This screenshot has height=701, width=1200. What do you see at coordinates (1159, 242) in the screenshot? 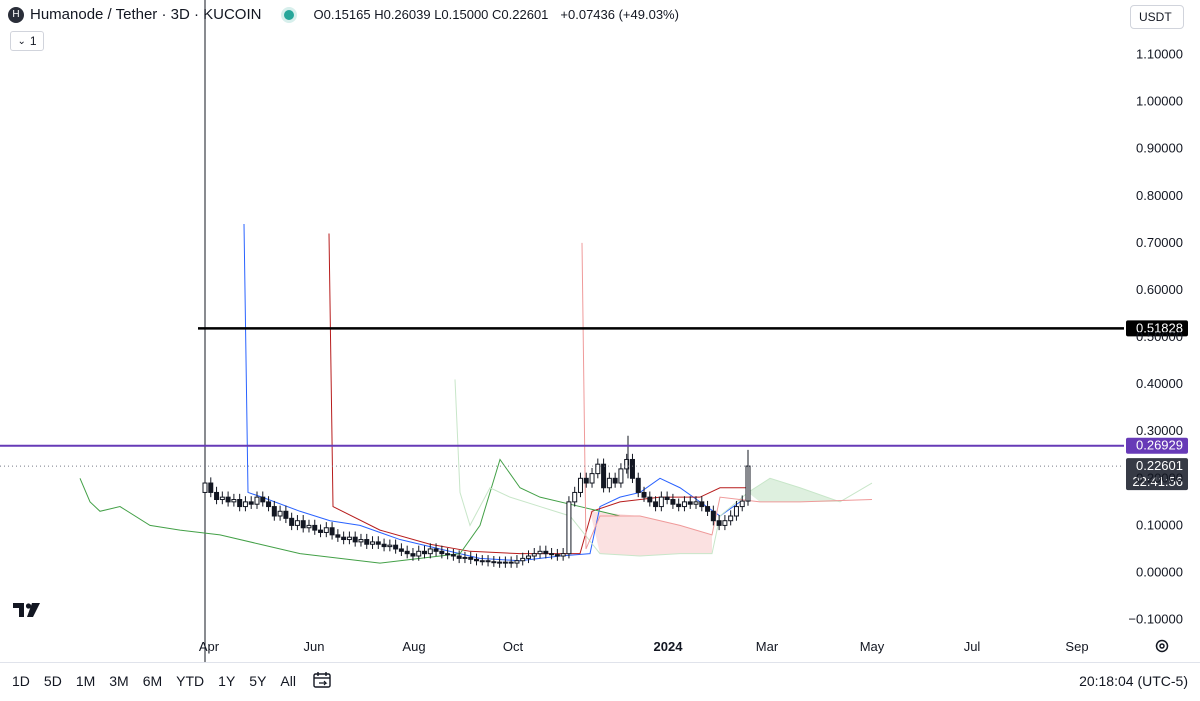
I see `y-tick-label: 0.70000` at bounding box center [1159, 242].